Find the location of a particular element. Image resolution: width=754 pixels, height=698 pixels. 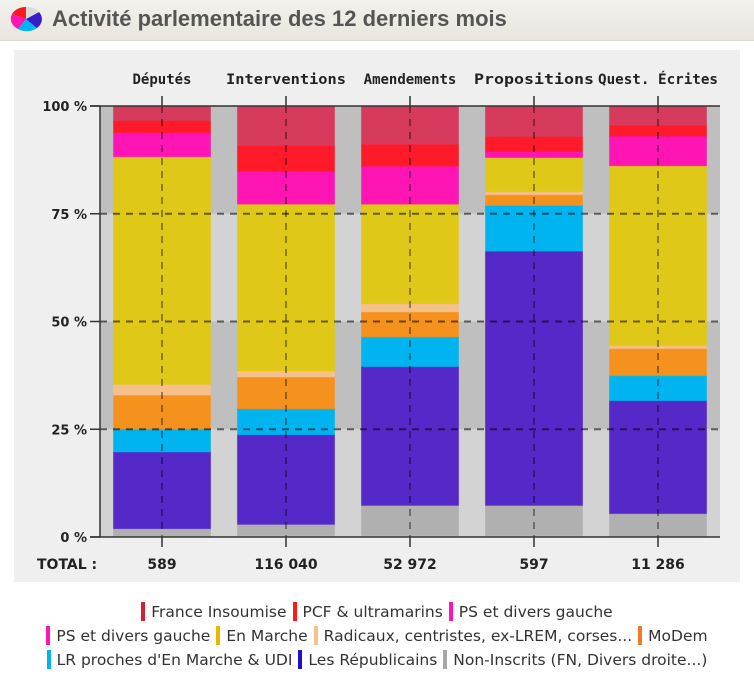

legend-label: En Marche is located at coordinates (267, 636).